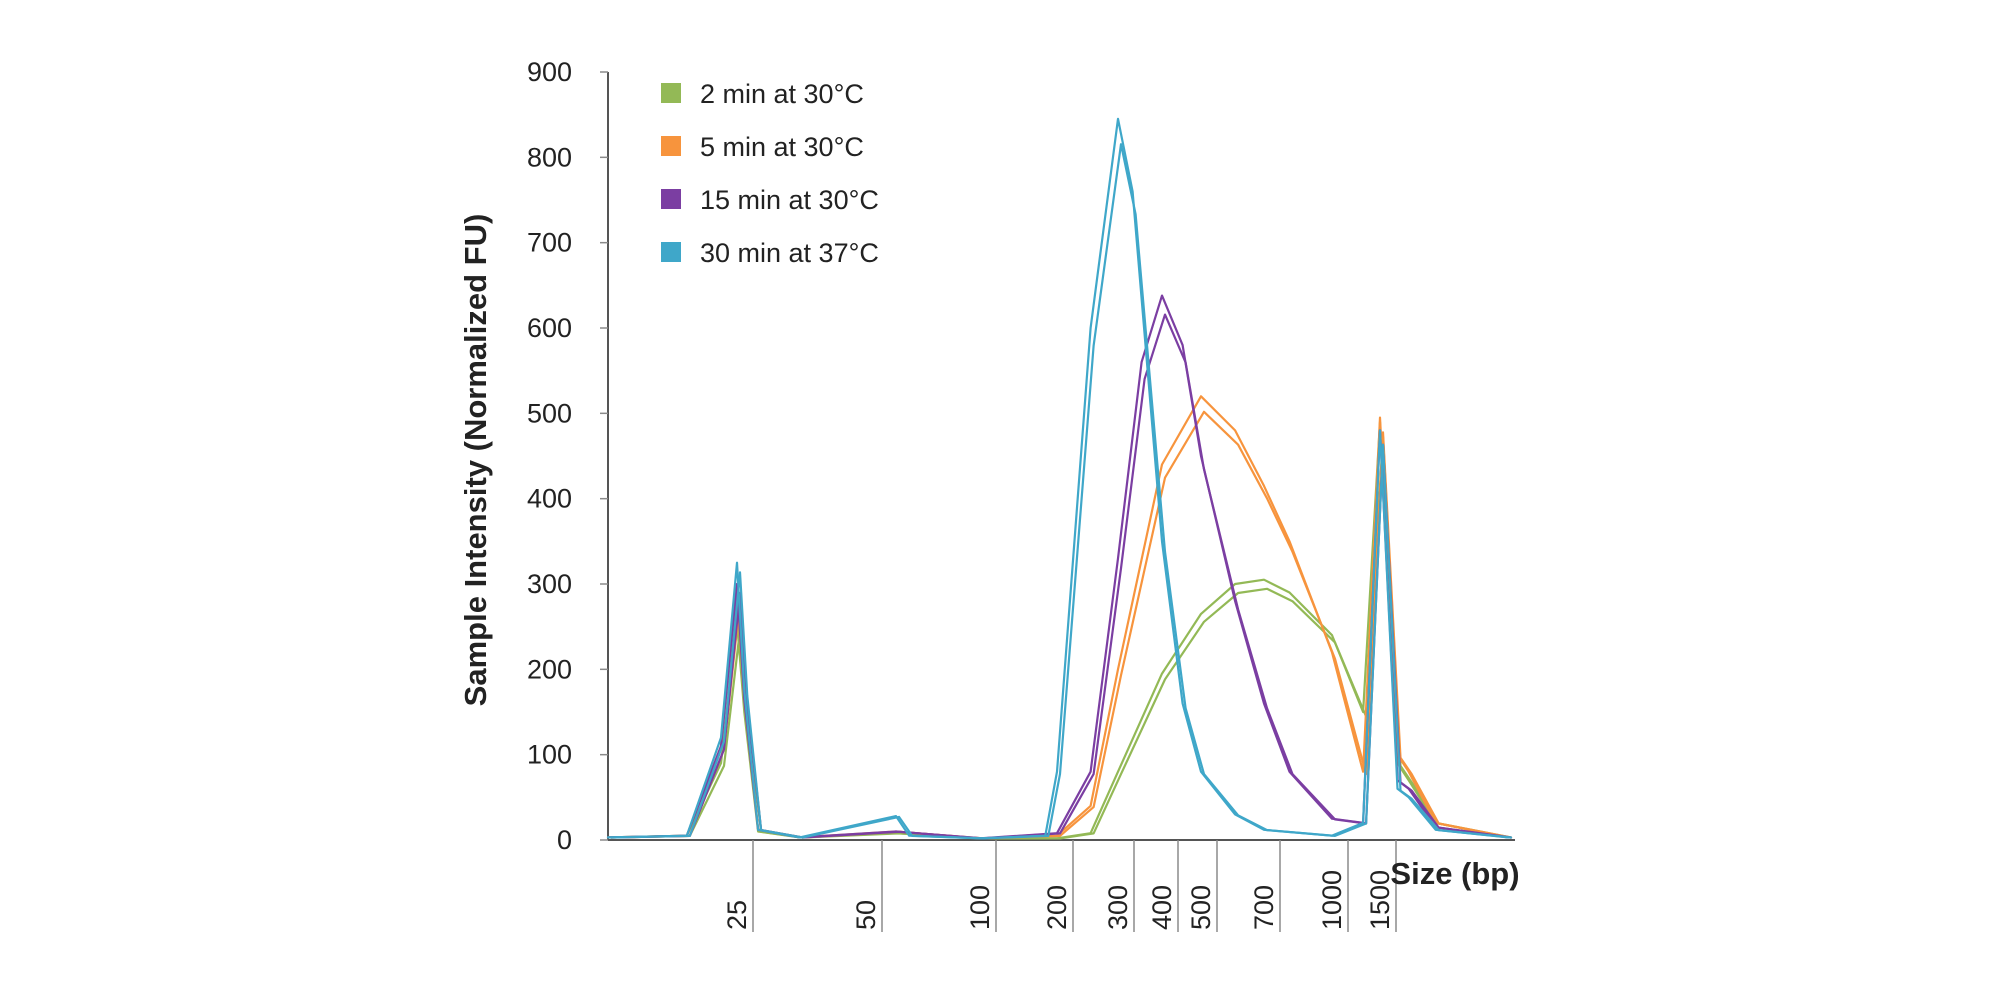  What do you see at coordinates (1162, 907) in the screenshot?
I see `x-tick-label: 400` at bounding box center [1162, 907].